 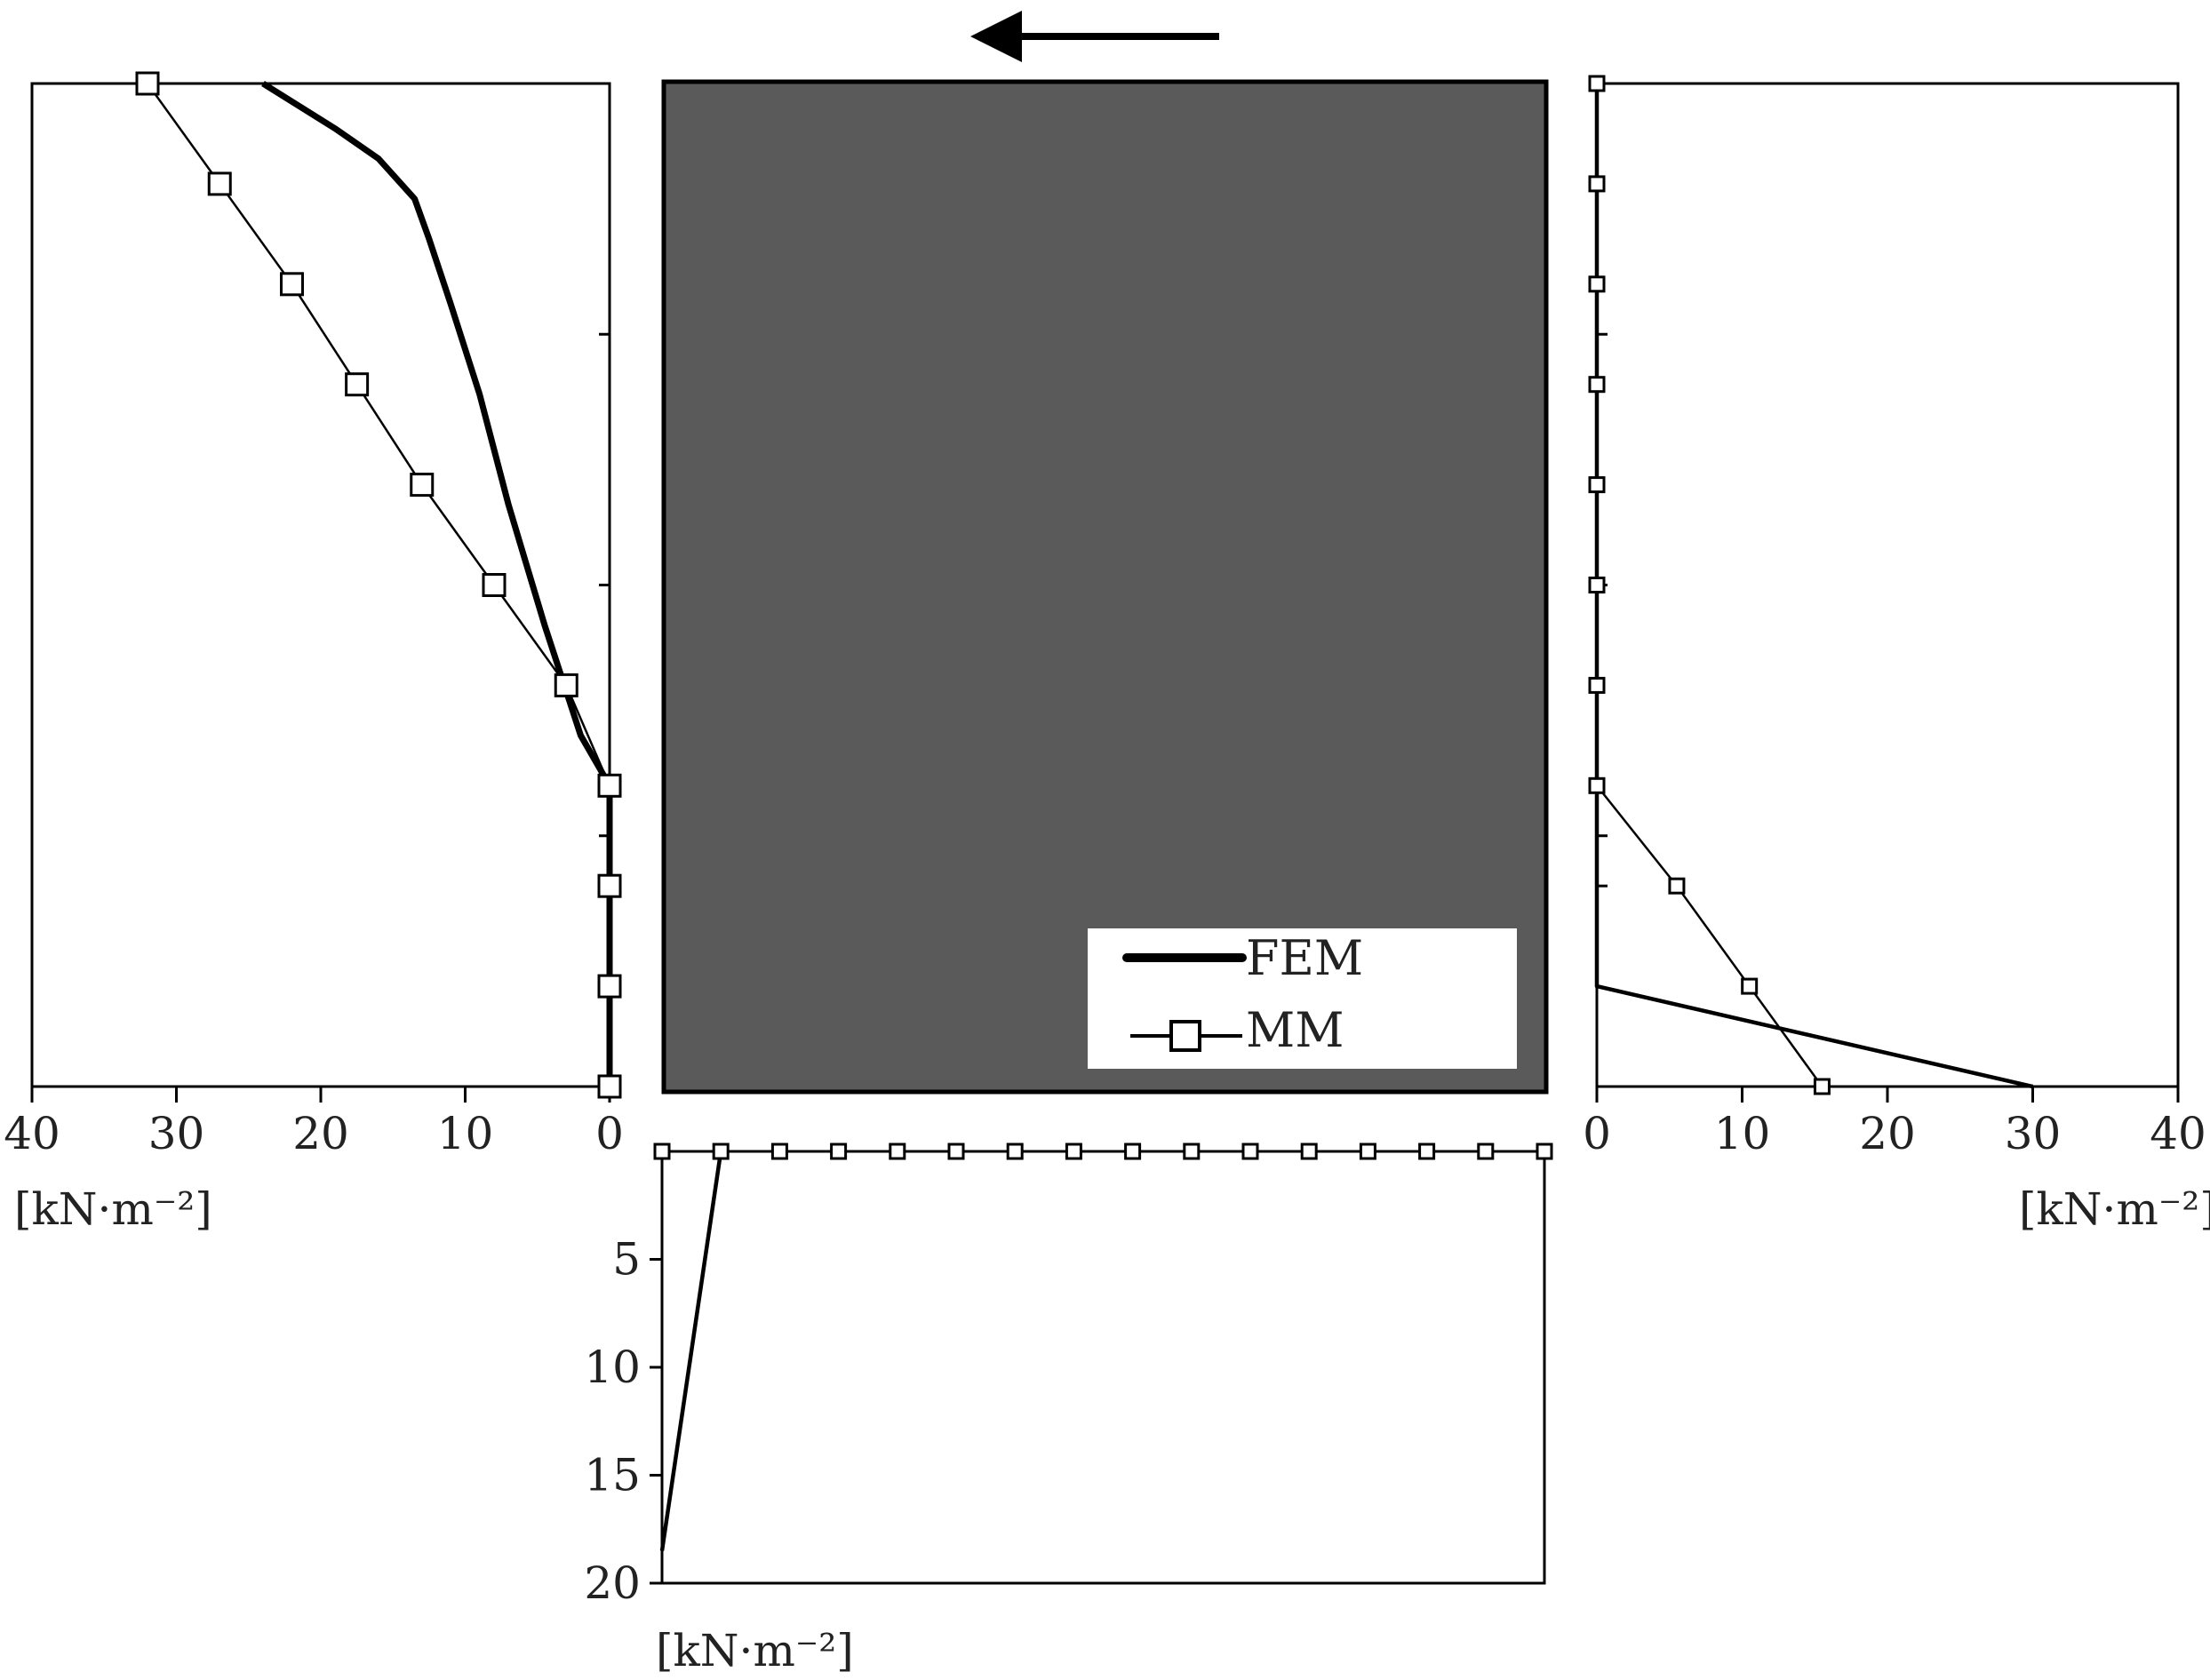 I want to click on left-unit-label: [kN·m⁻²], so click(x=113, y=1209).